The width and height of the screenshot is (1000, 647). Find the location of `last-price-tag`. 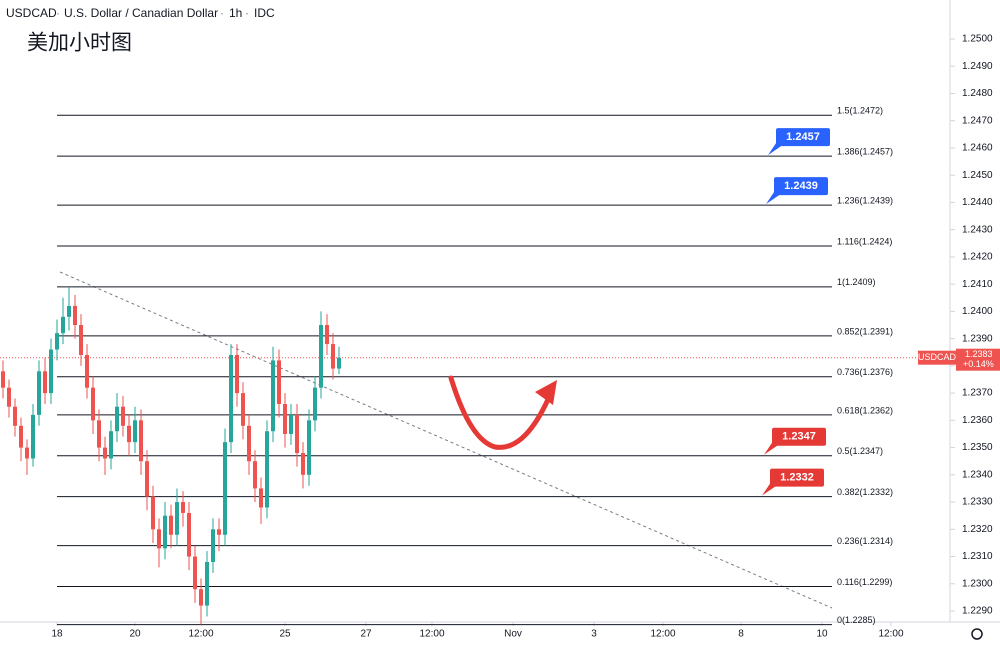

last-price-tag is located at coordinates (978, 359).